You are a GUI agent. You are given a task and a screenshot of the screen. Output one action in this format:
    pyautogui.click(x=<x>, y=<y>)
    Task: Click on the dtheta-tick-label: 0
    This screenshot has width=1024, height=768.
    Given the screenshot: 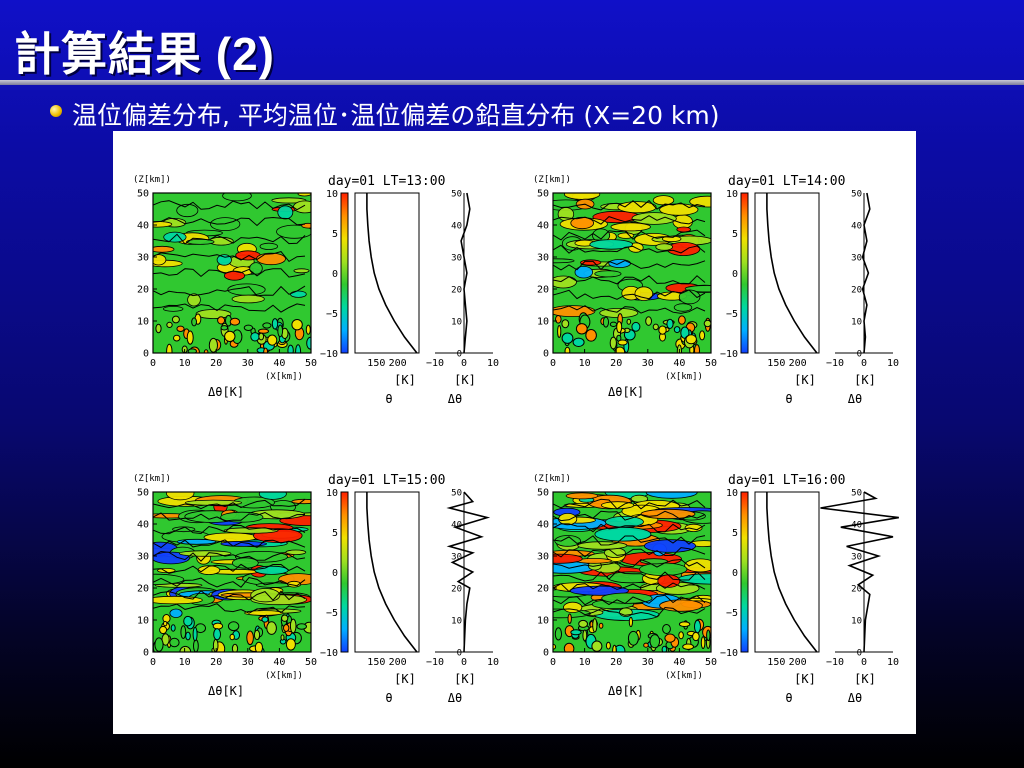 What is the action you would take?
    pyautogui.click(x=864, y=662)
    